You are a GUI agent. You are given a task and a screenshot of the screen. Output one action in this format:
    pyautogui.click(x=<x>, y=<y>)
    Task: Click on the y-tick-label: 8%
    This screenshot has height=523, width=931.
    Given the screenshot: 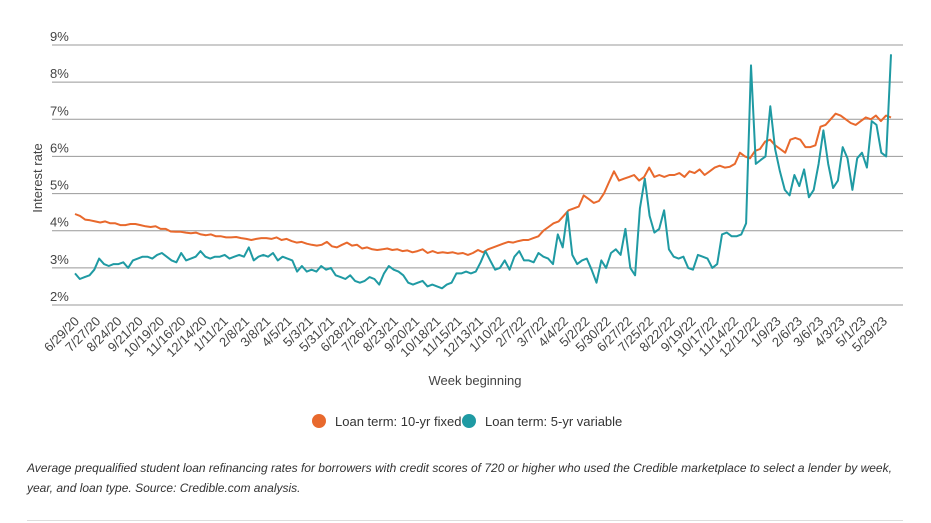 What is the action you would take?
    pyautogui.click(x=59, y=73)
    